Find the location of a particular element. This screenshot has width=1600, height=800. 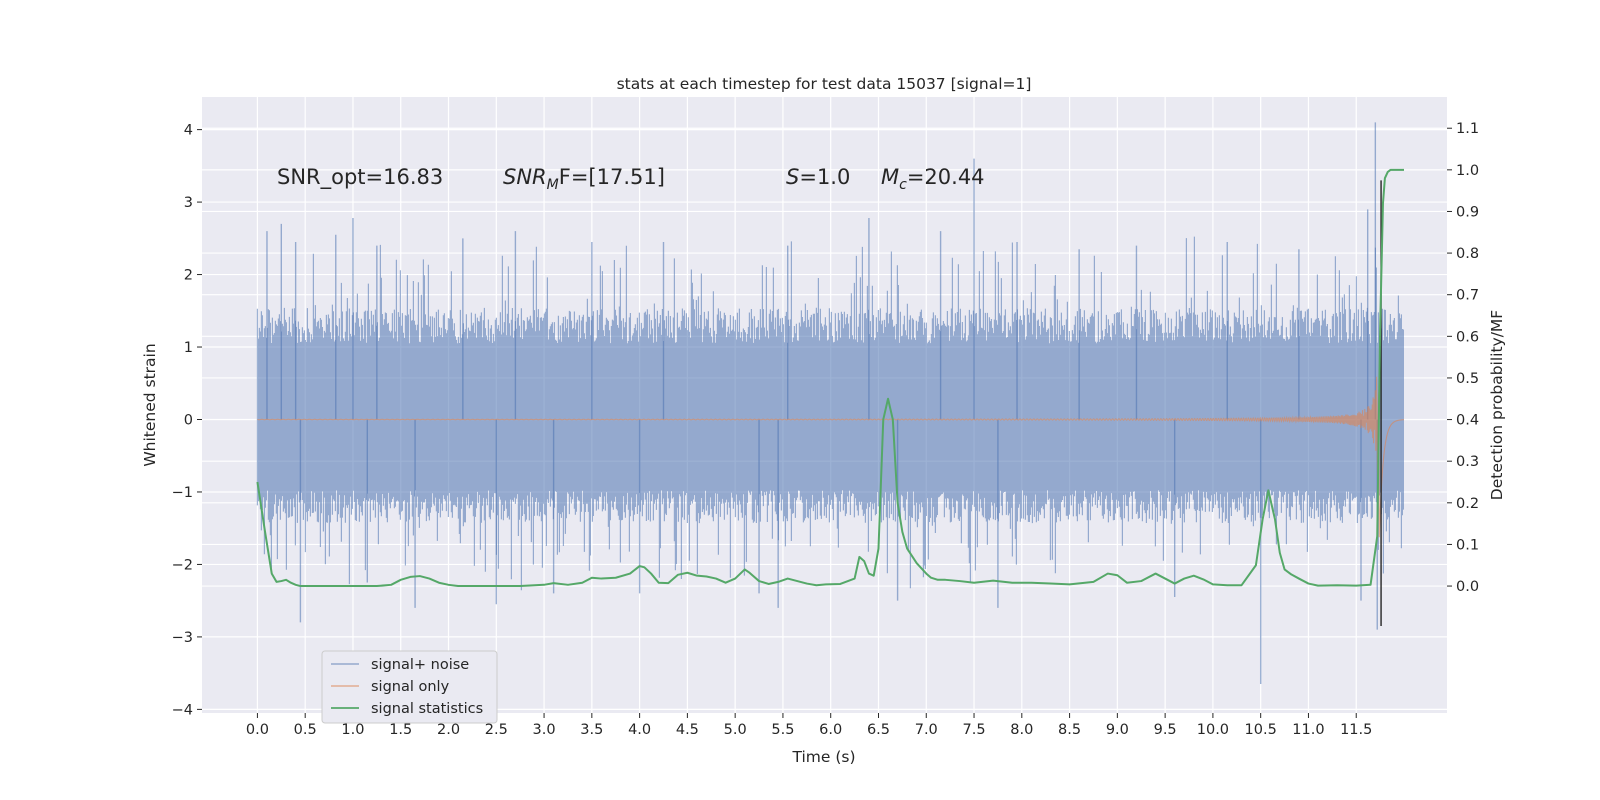

annotation-mc-rest: =20.44 is located at coordinates (946, 177).